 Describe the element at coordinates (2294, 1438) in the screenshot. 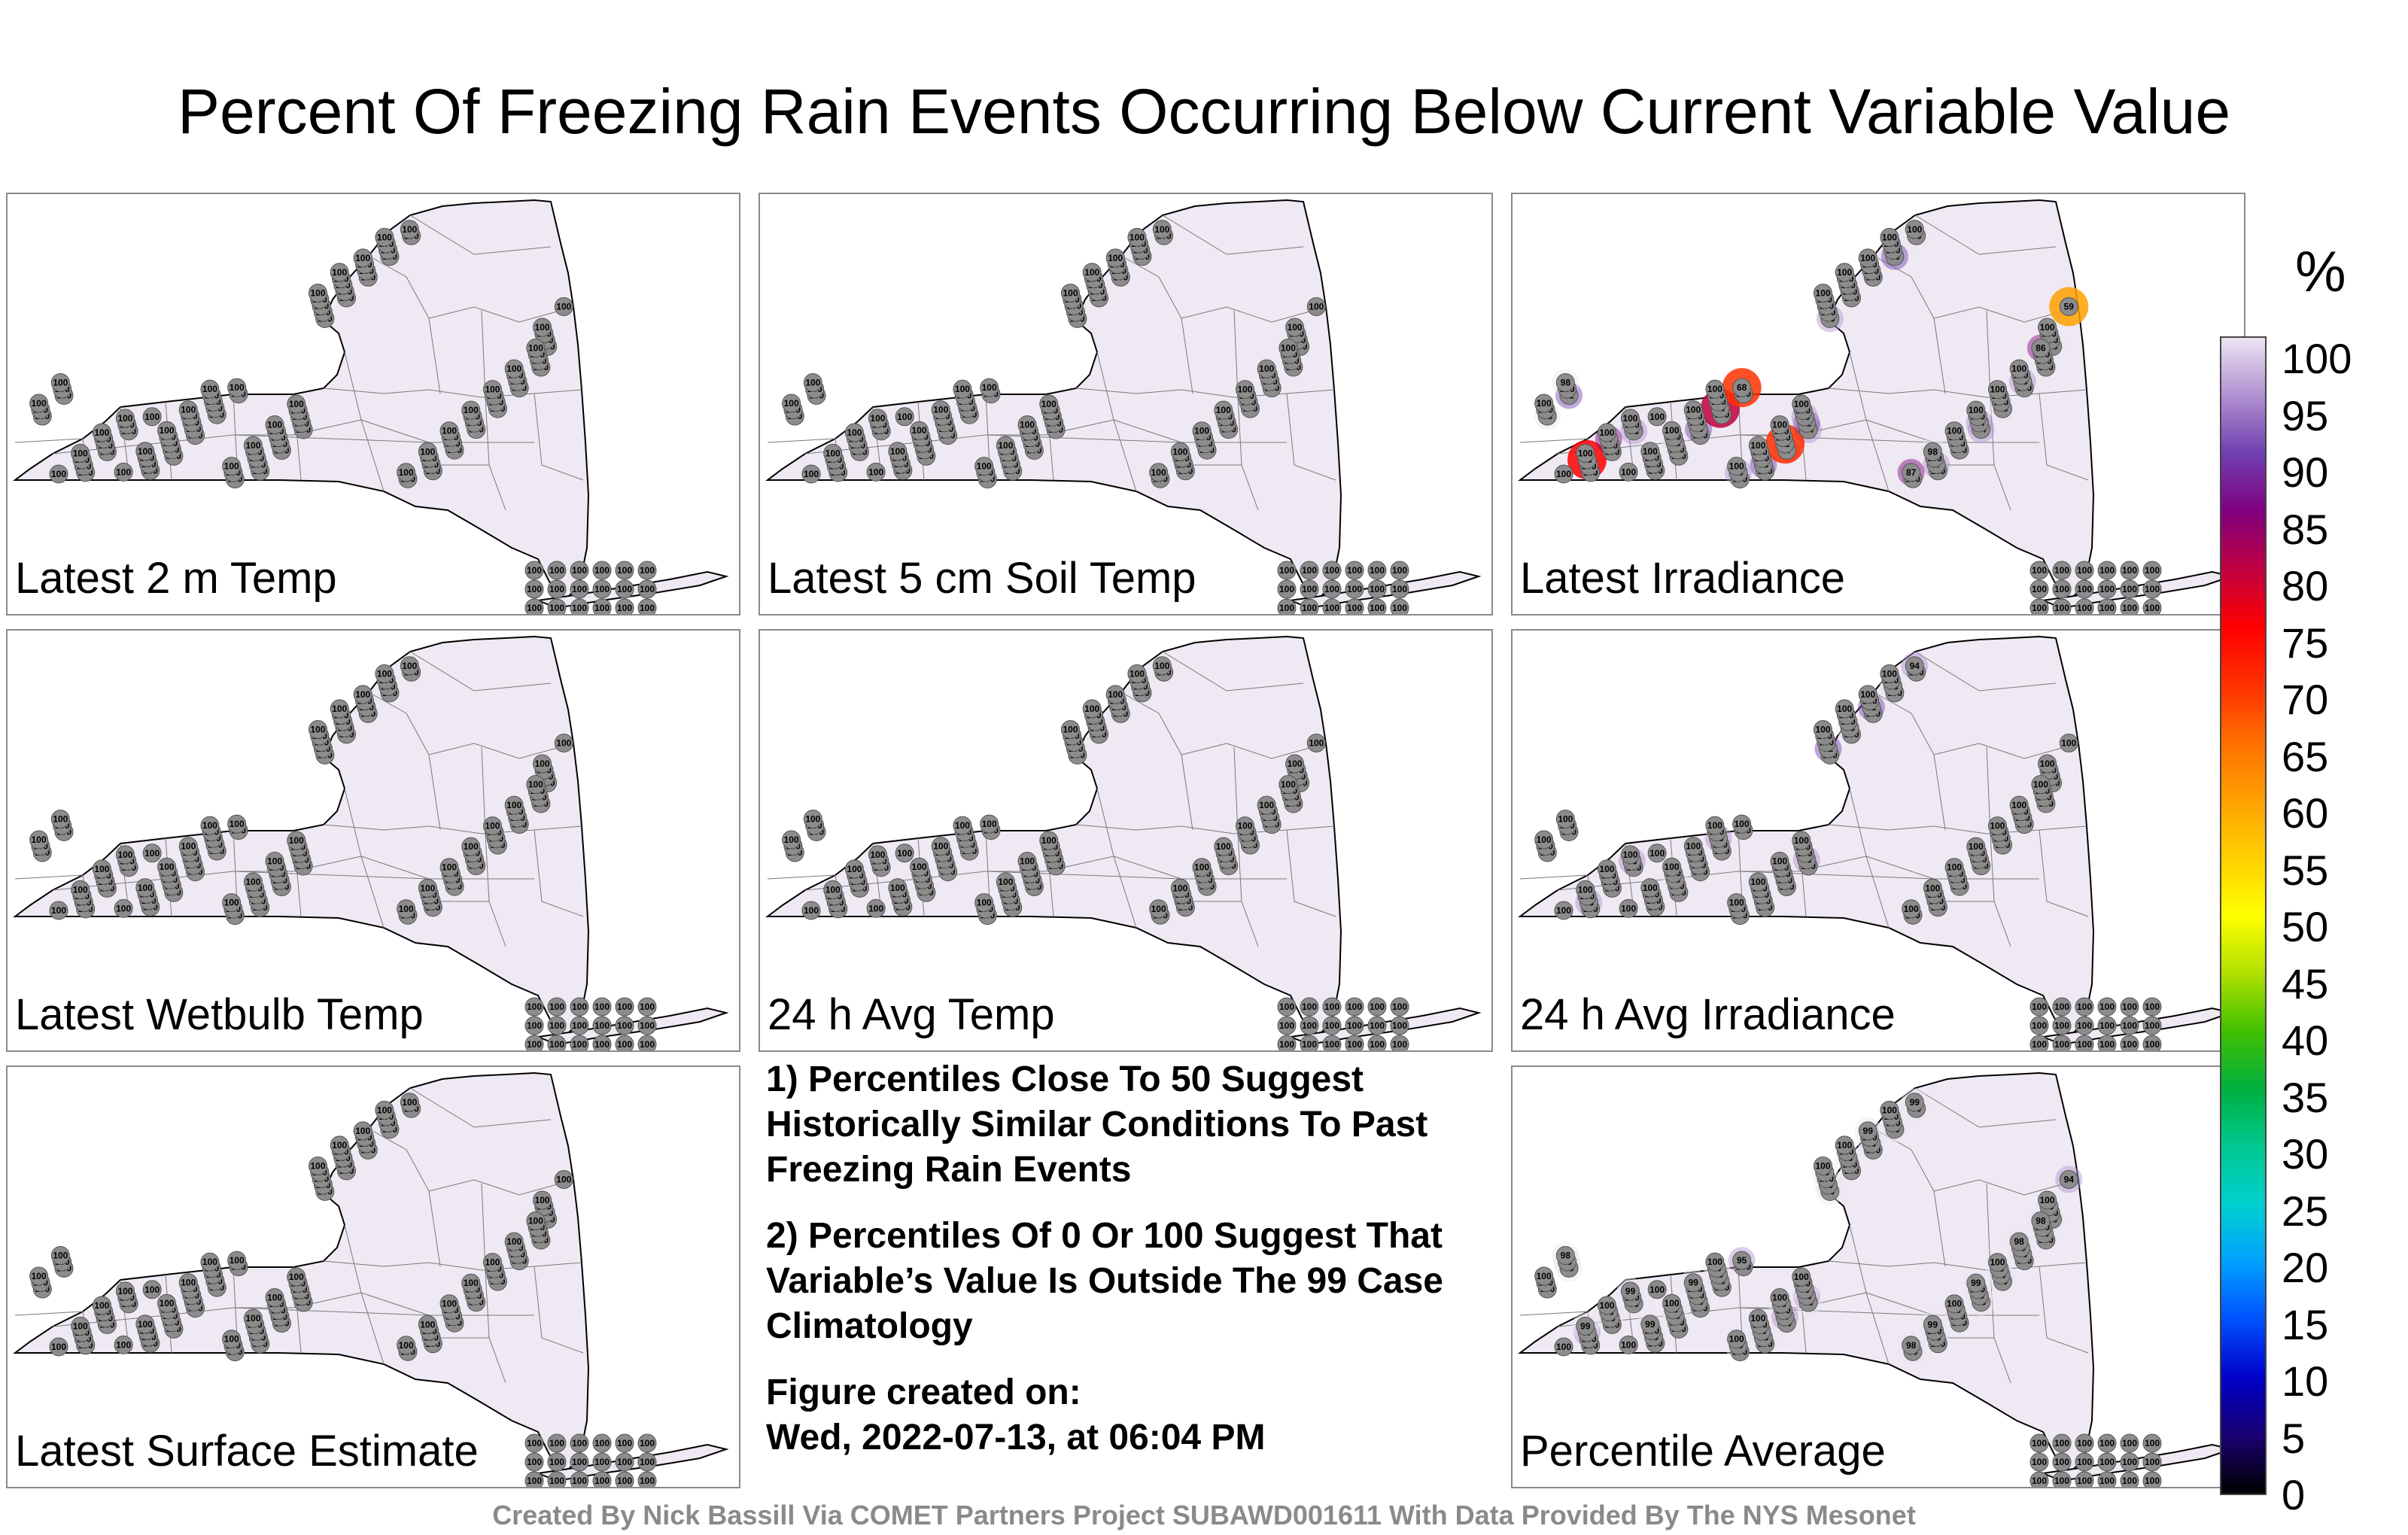

I see `colorbar-tick: 5` at that location.